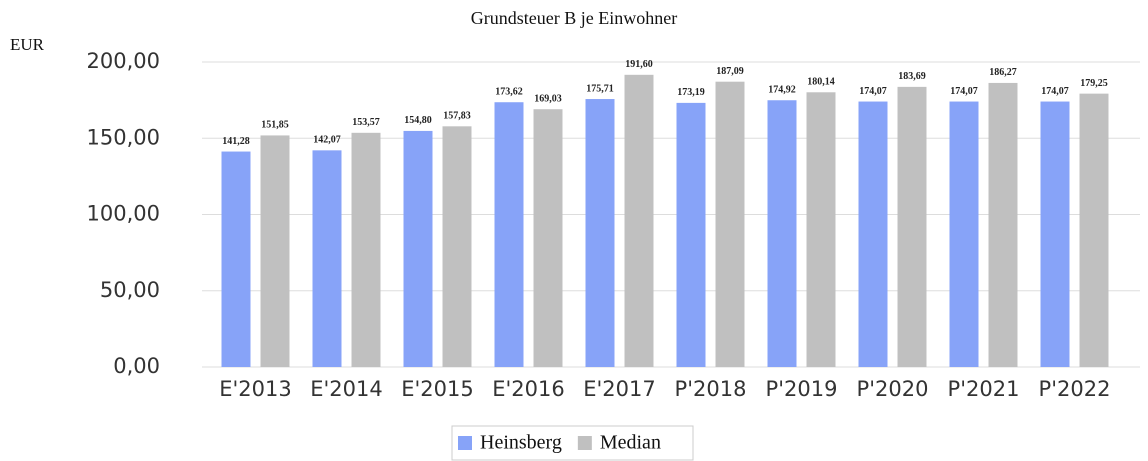  Describe the element at coordinates (509, 92) in the screenshot. I see `value-label: 173,62` at that location.